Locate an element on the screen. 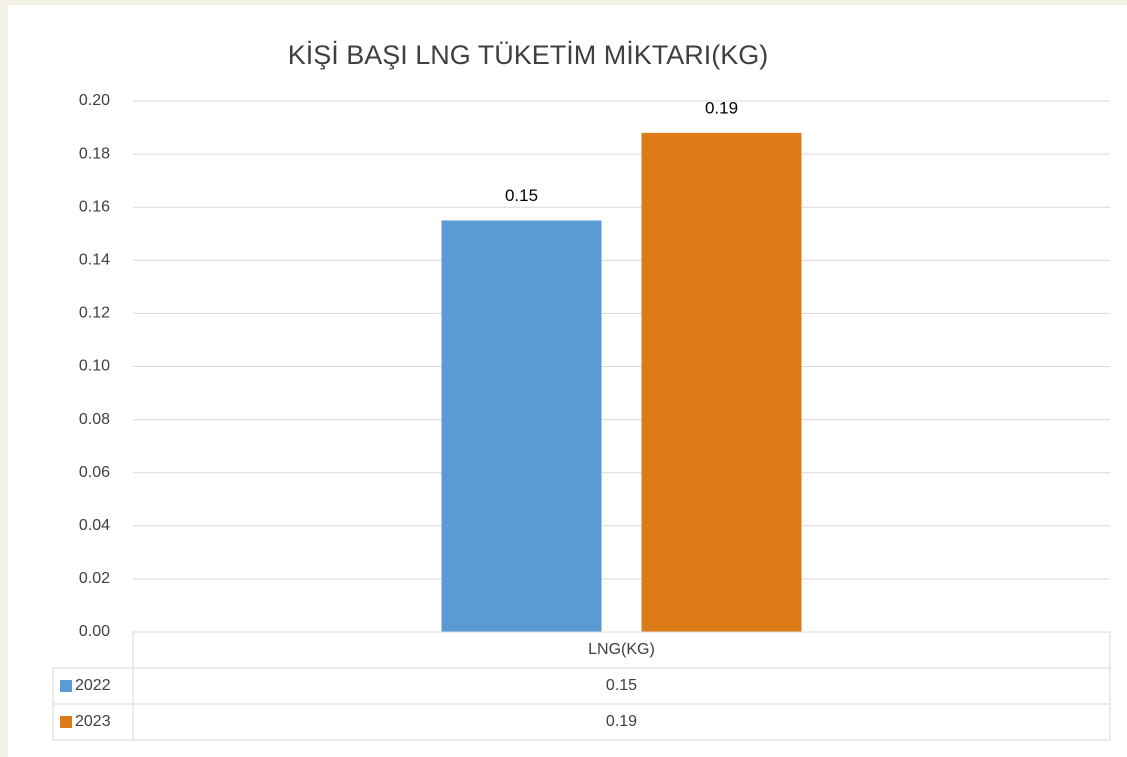  y-tick-label: 0.04 is located at coordinates (94, 525).